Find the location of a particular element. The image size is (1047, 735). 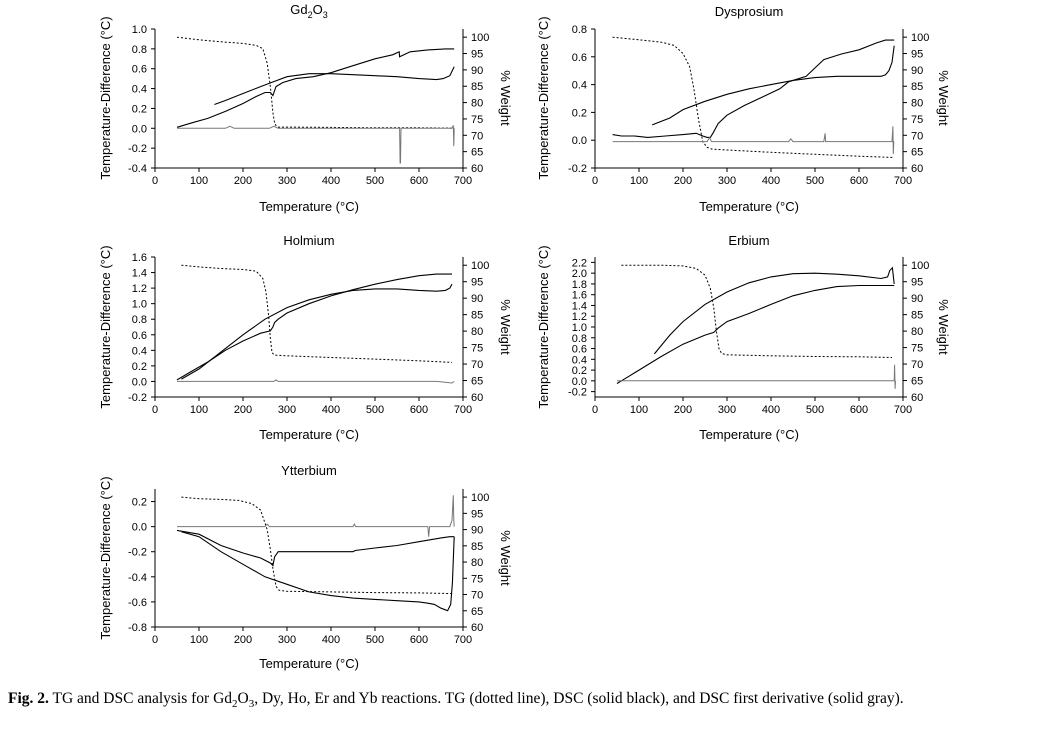

y-tick-label: 0.0 is located at coordinates (579, 382).